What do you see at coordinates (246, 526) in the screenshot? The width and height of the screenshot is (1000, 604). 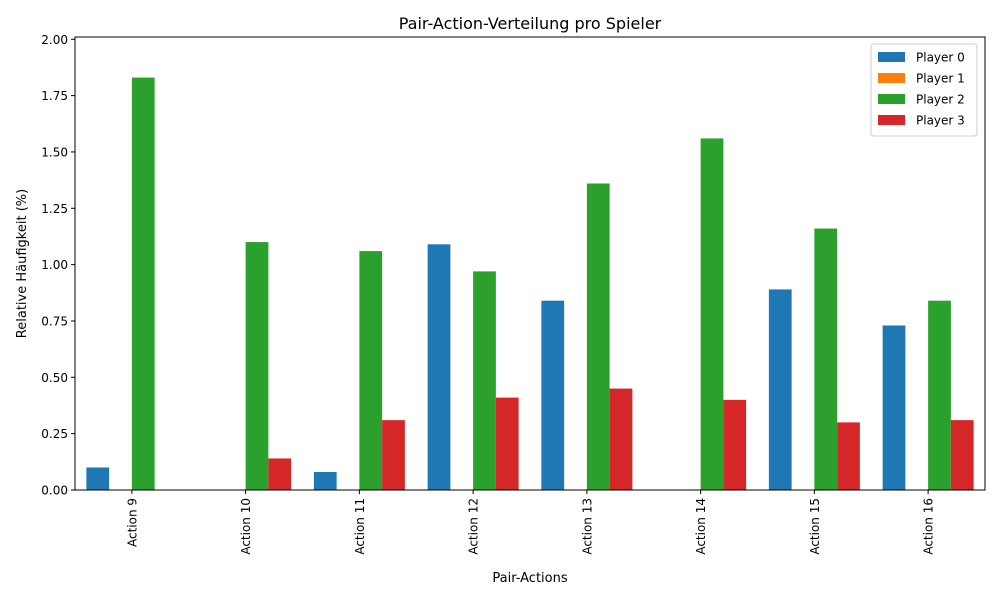 I see `x-tick-label: Action 10` at bounding box center [246, 526].